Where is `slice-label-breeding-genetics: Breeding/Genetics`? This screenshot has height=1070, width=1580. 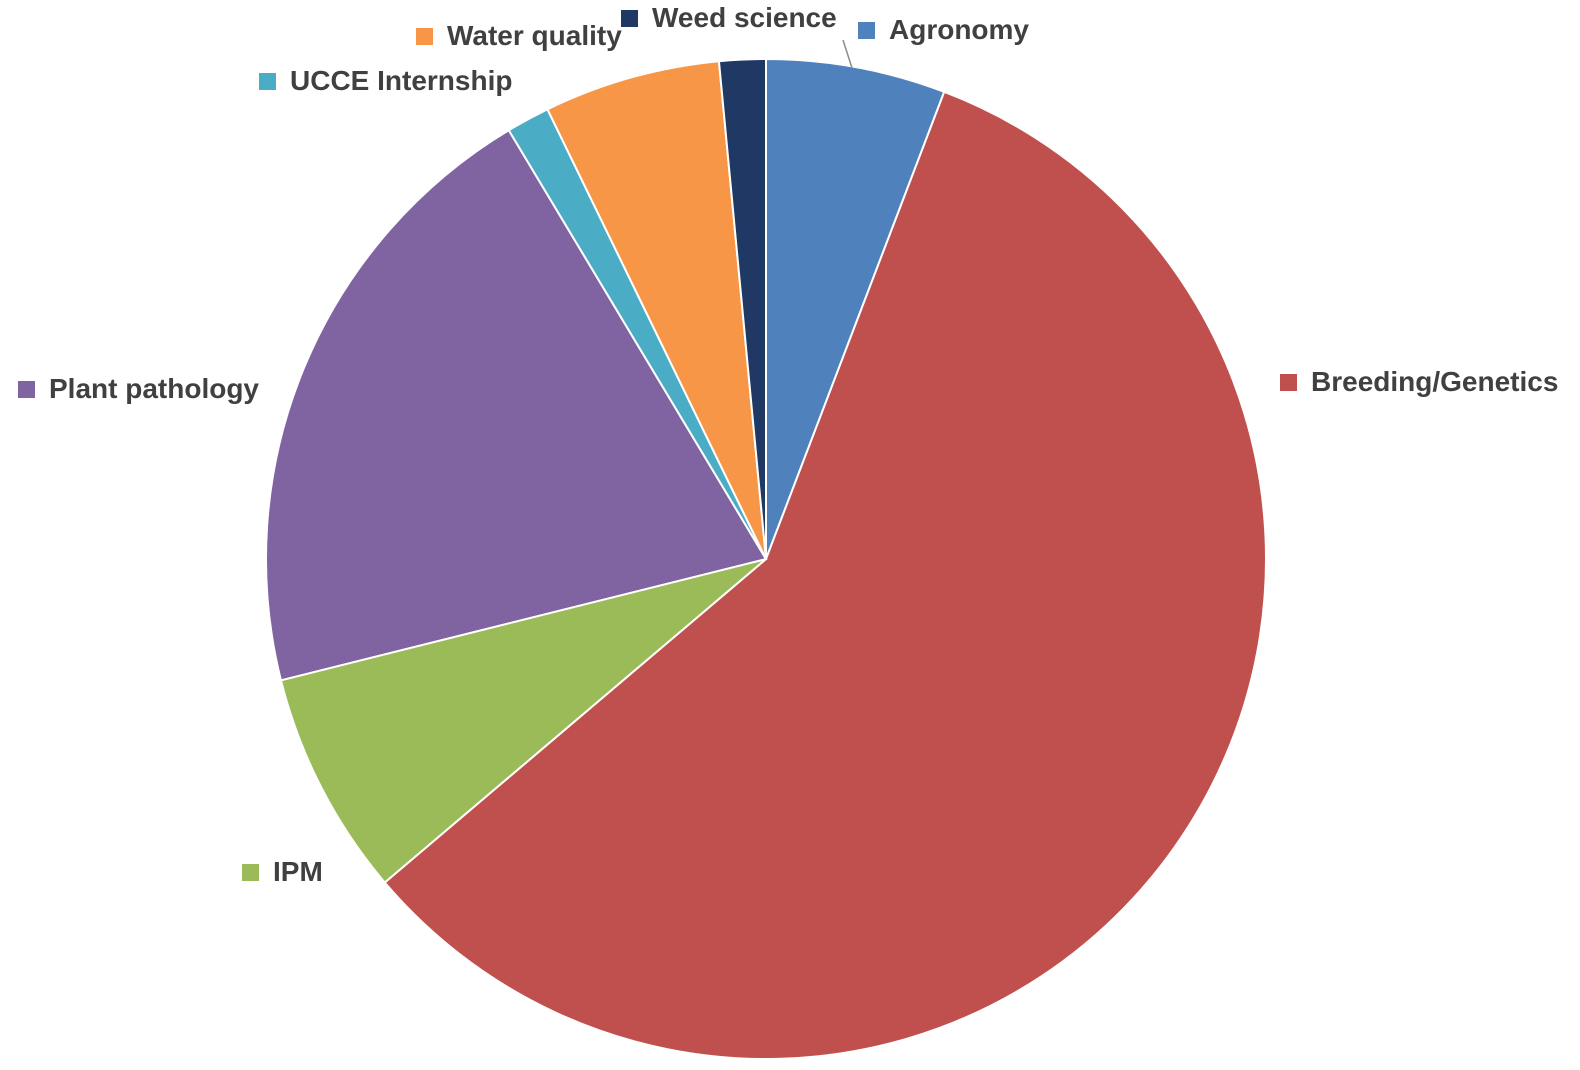
slice-label-breeding-genetics: Breeding/Genetics is located at coordinates (1434, 381).